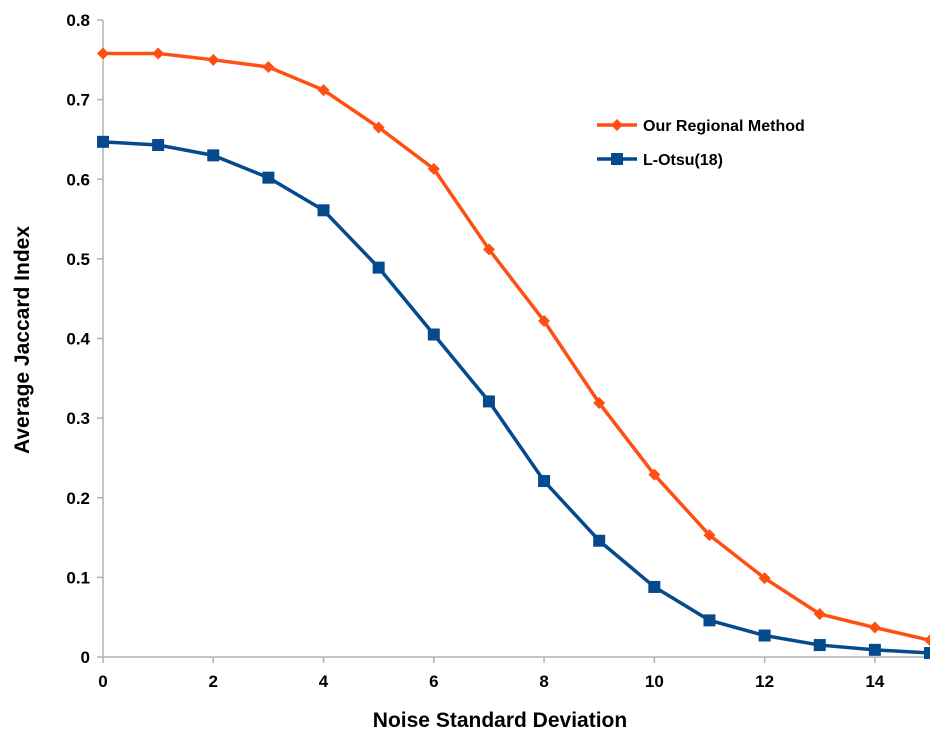 This screenshot has height=739, width=930. I want to click on x-tick-label: 2, so click(213, 681).